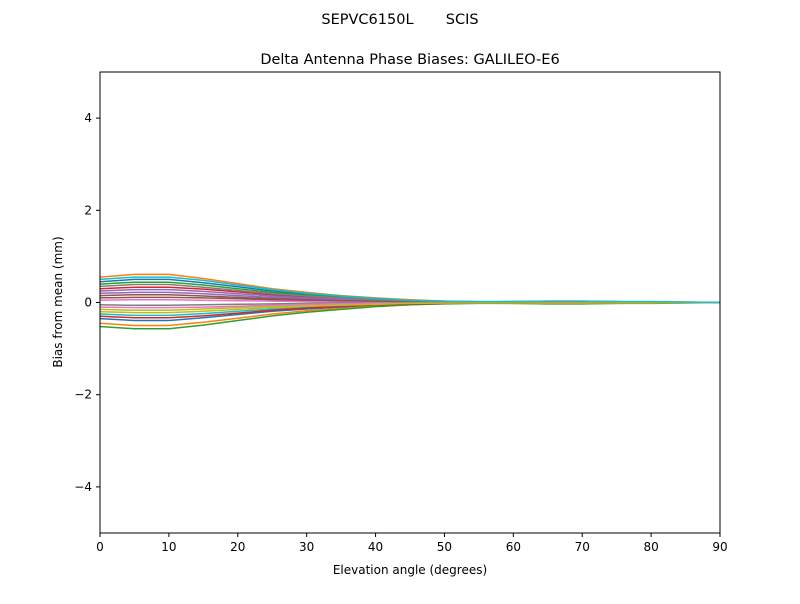 Image resolution: width=800 pixels, height=604 pixels. Describe the element at coordinates (88, 210) in the screenshot. I see `y-tick-label: 2` at that location.